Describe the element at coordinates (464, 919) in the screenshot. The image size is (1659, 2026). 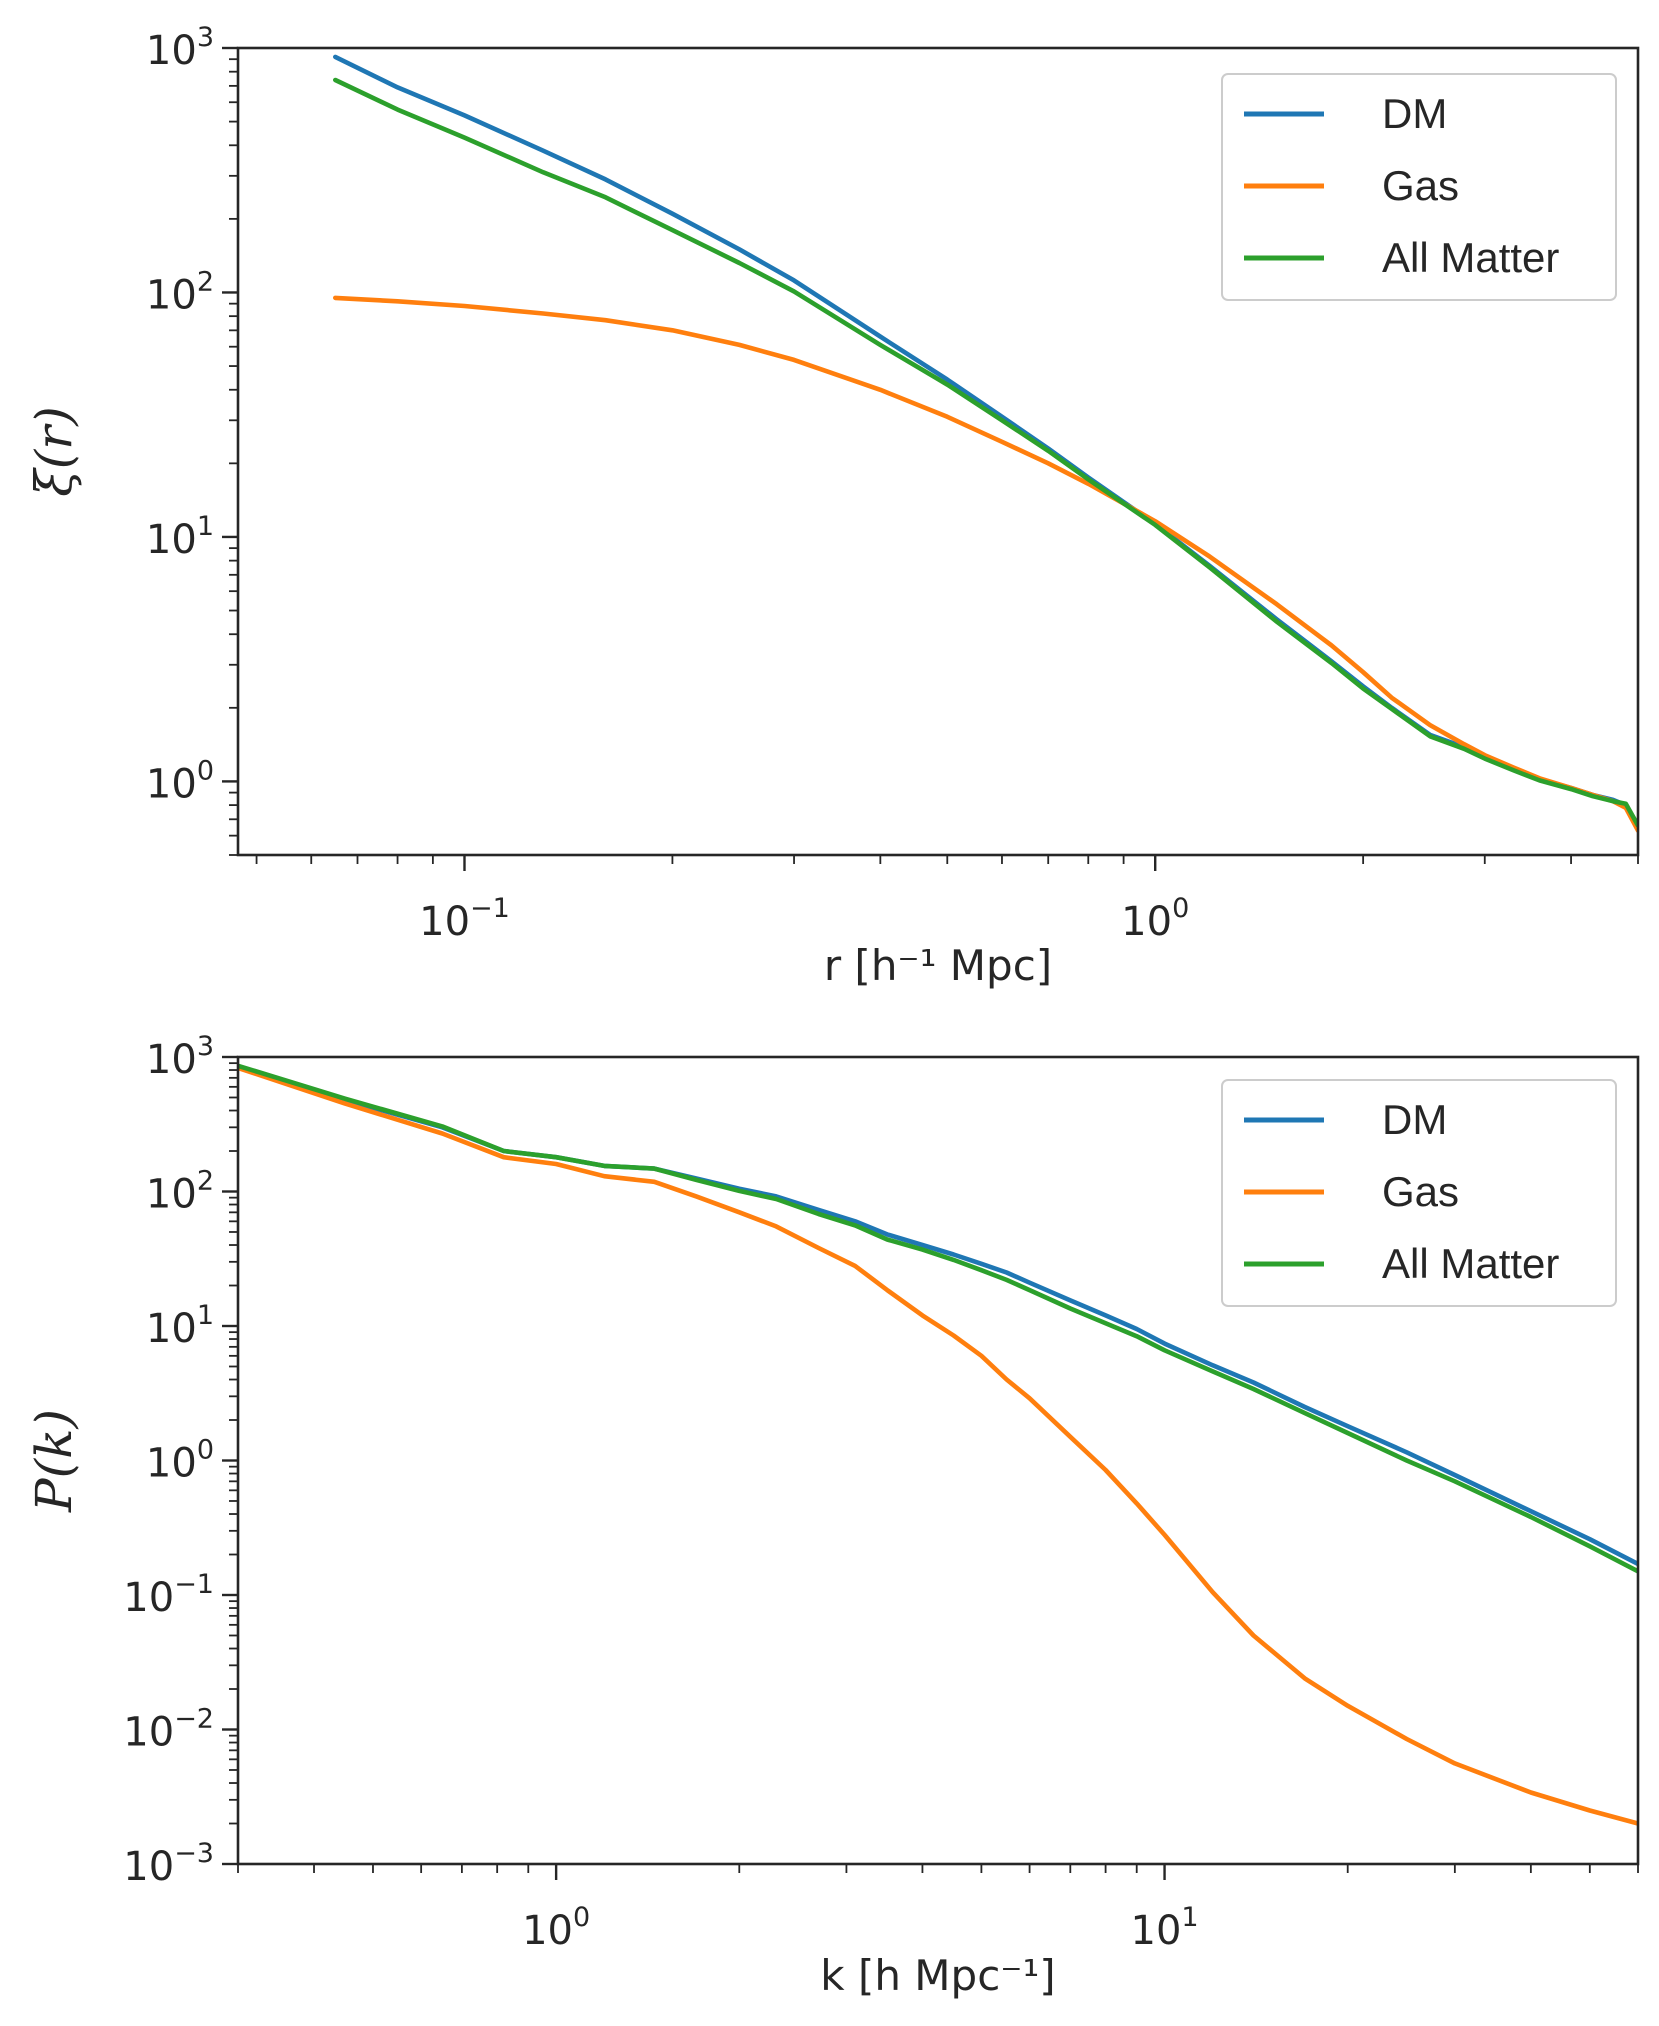
I see `x-tick-label: 10⁻¹` at that location.